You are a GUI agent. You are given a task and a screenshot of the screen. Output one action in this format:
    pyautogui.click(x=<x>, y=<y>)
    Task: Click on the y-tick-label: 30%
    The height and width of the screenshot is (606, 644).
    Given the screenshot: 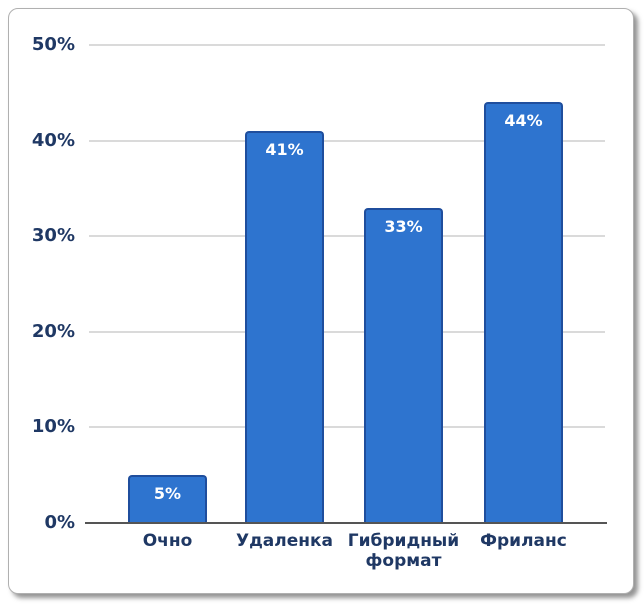 What is the action you would take?
    pyautogui.click(x=53, y=236)
    